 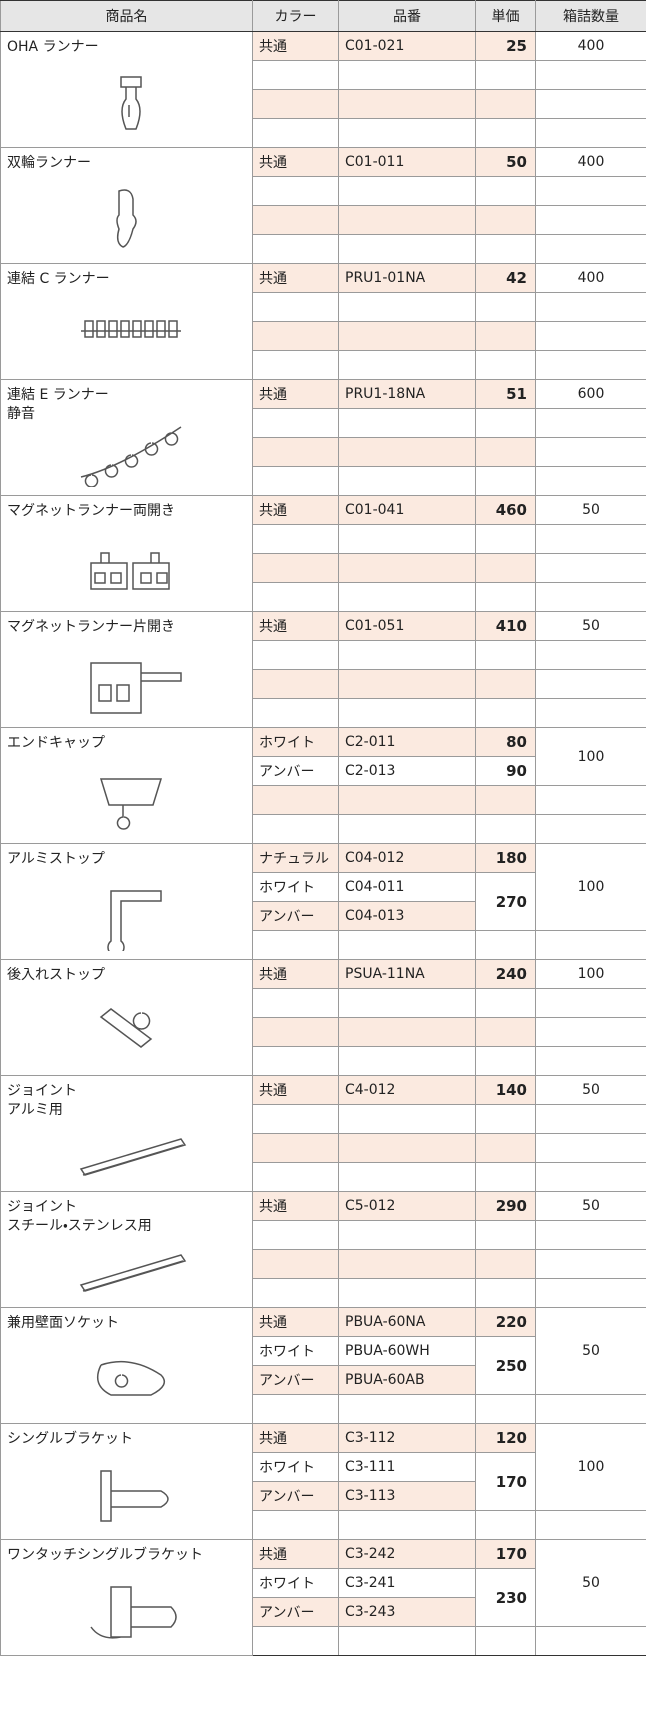 What do you see at coordinates (590, 756) in the screenshot?
I see `box-quantity: 100` at bounding box center [590, 756].